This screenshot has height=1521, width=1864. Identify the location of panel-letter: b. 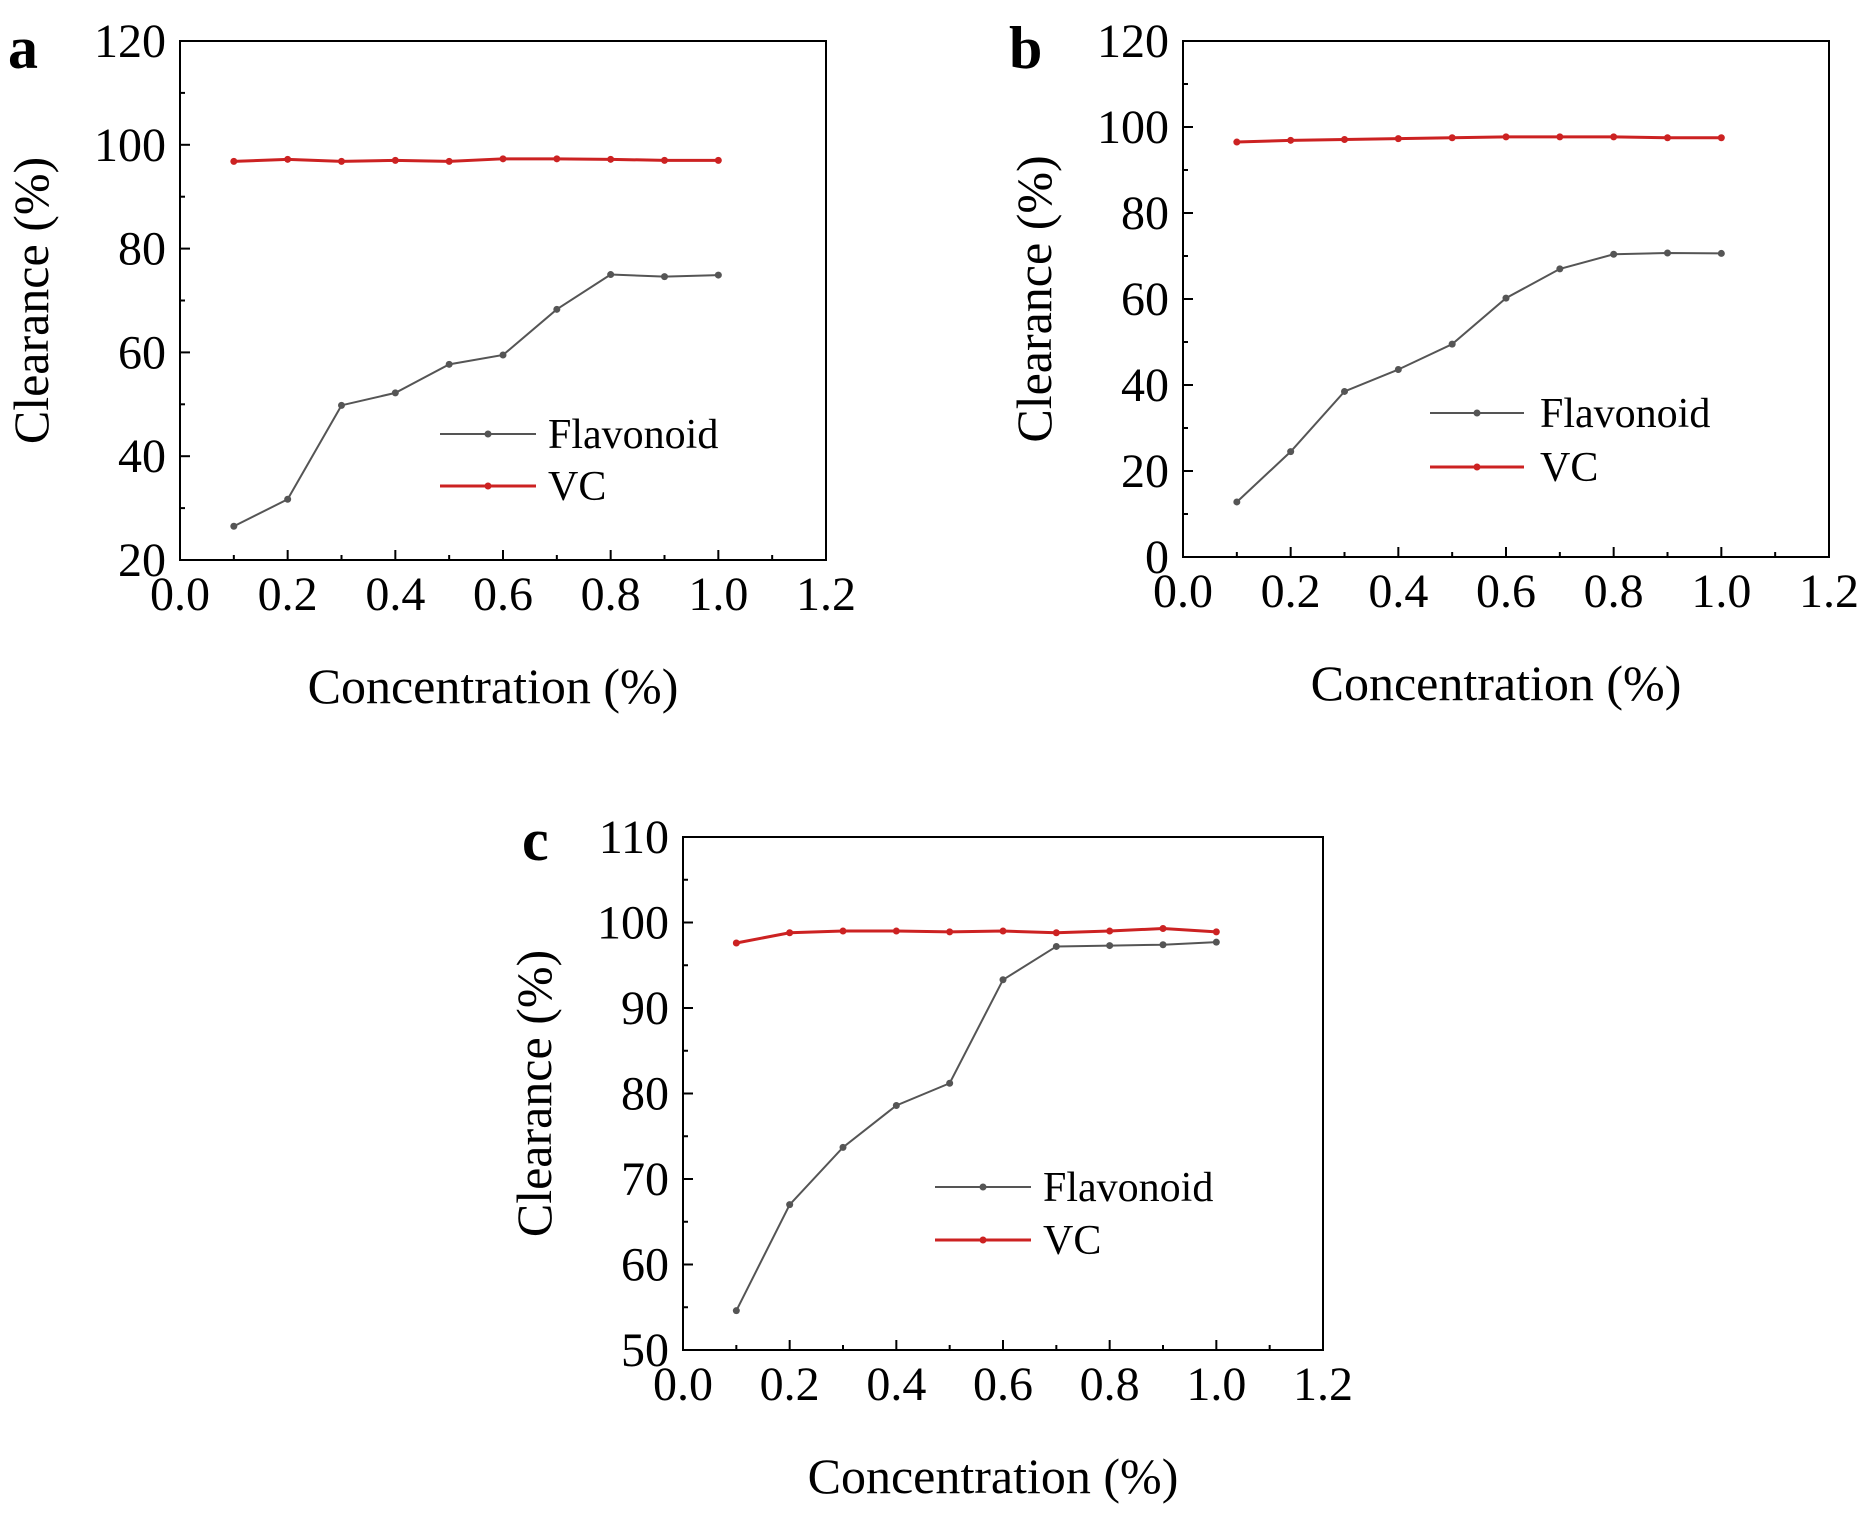
(1025, 48).